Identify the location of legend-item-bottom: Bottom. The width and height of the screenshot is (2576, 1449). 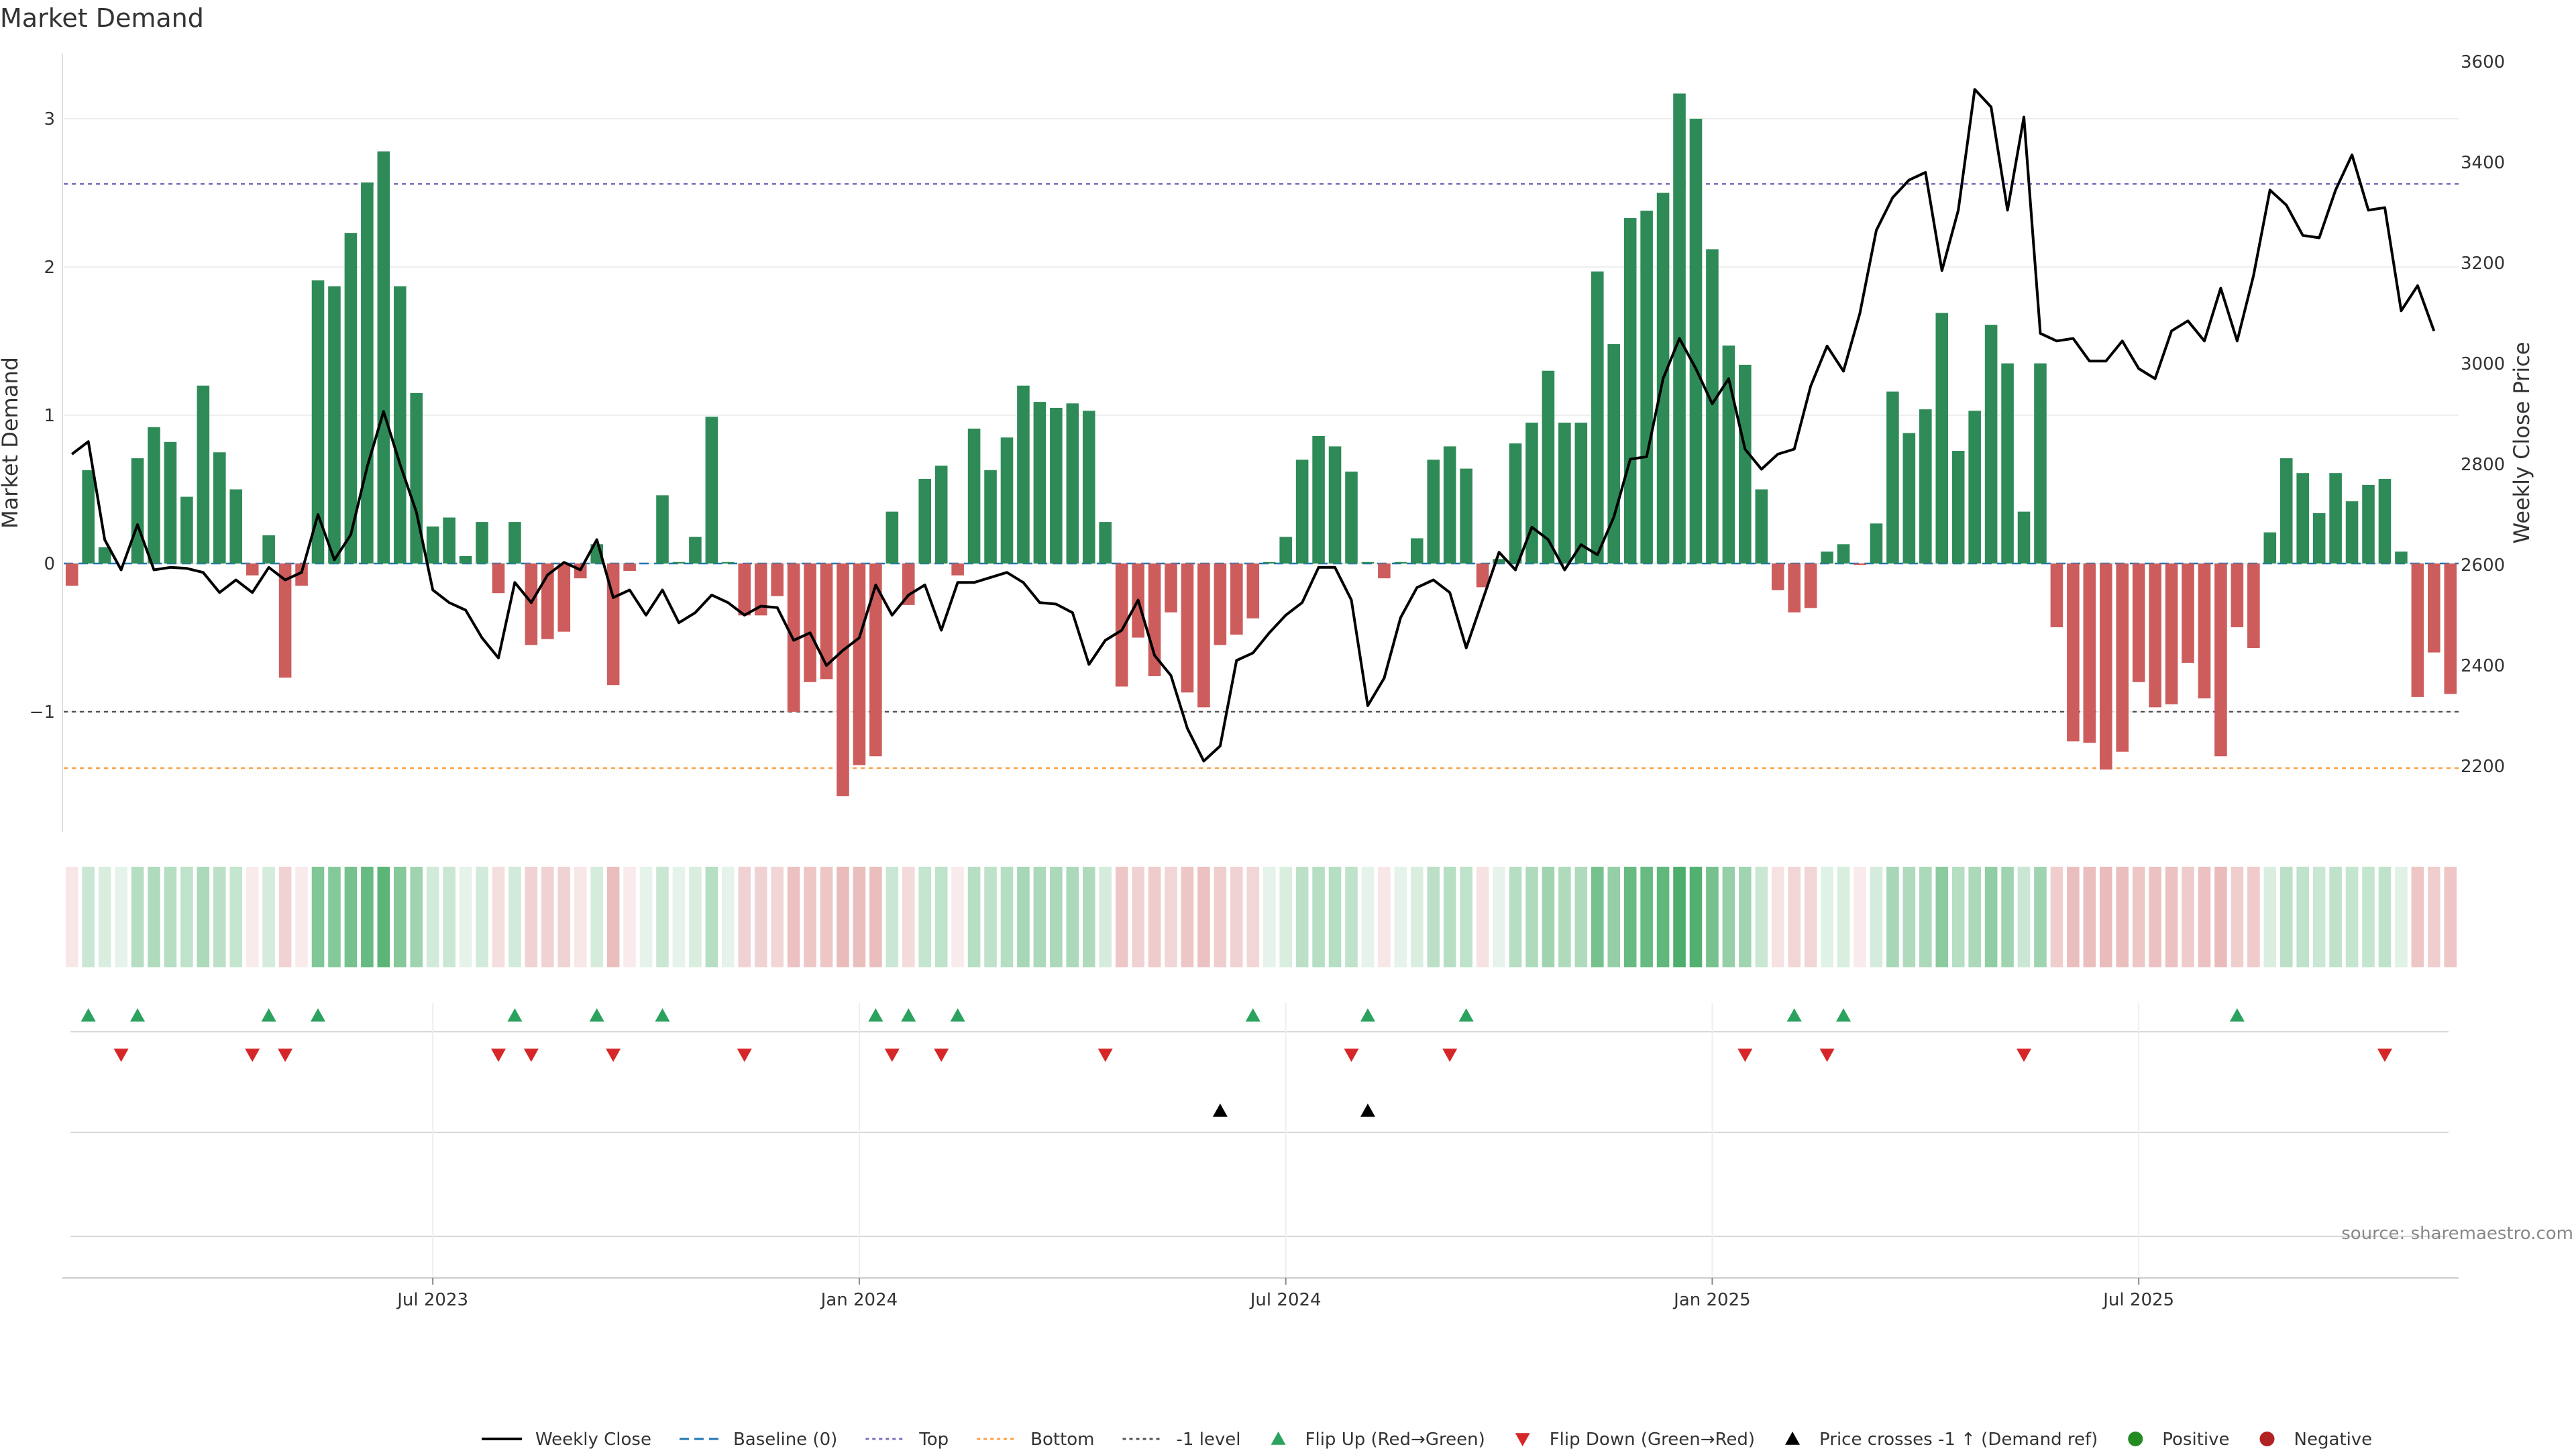
(1036, 1439).